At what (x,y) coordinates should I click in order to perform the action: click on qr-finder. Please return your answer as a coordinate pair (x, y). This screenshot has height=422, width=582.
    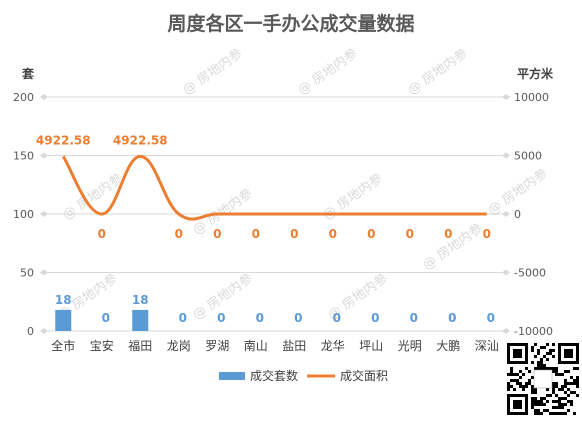
    Looking at the image, I should click on (517, 404).